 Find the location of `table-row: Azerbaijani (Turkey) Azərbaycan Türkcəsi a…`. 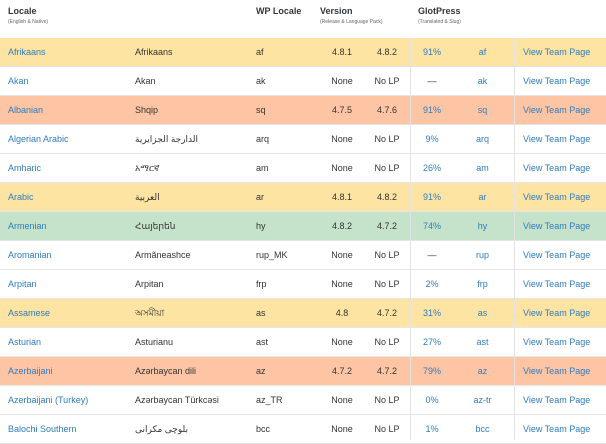

table-row: Azerbaijani (Turkey) Azərbaycan Türkcəsi a… is located at coordinates (303, 400).